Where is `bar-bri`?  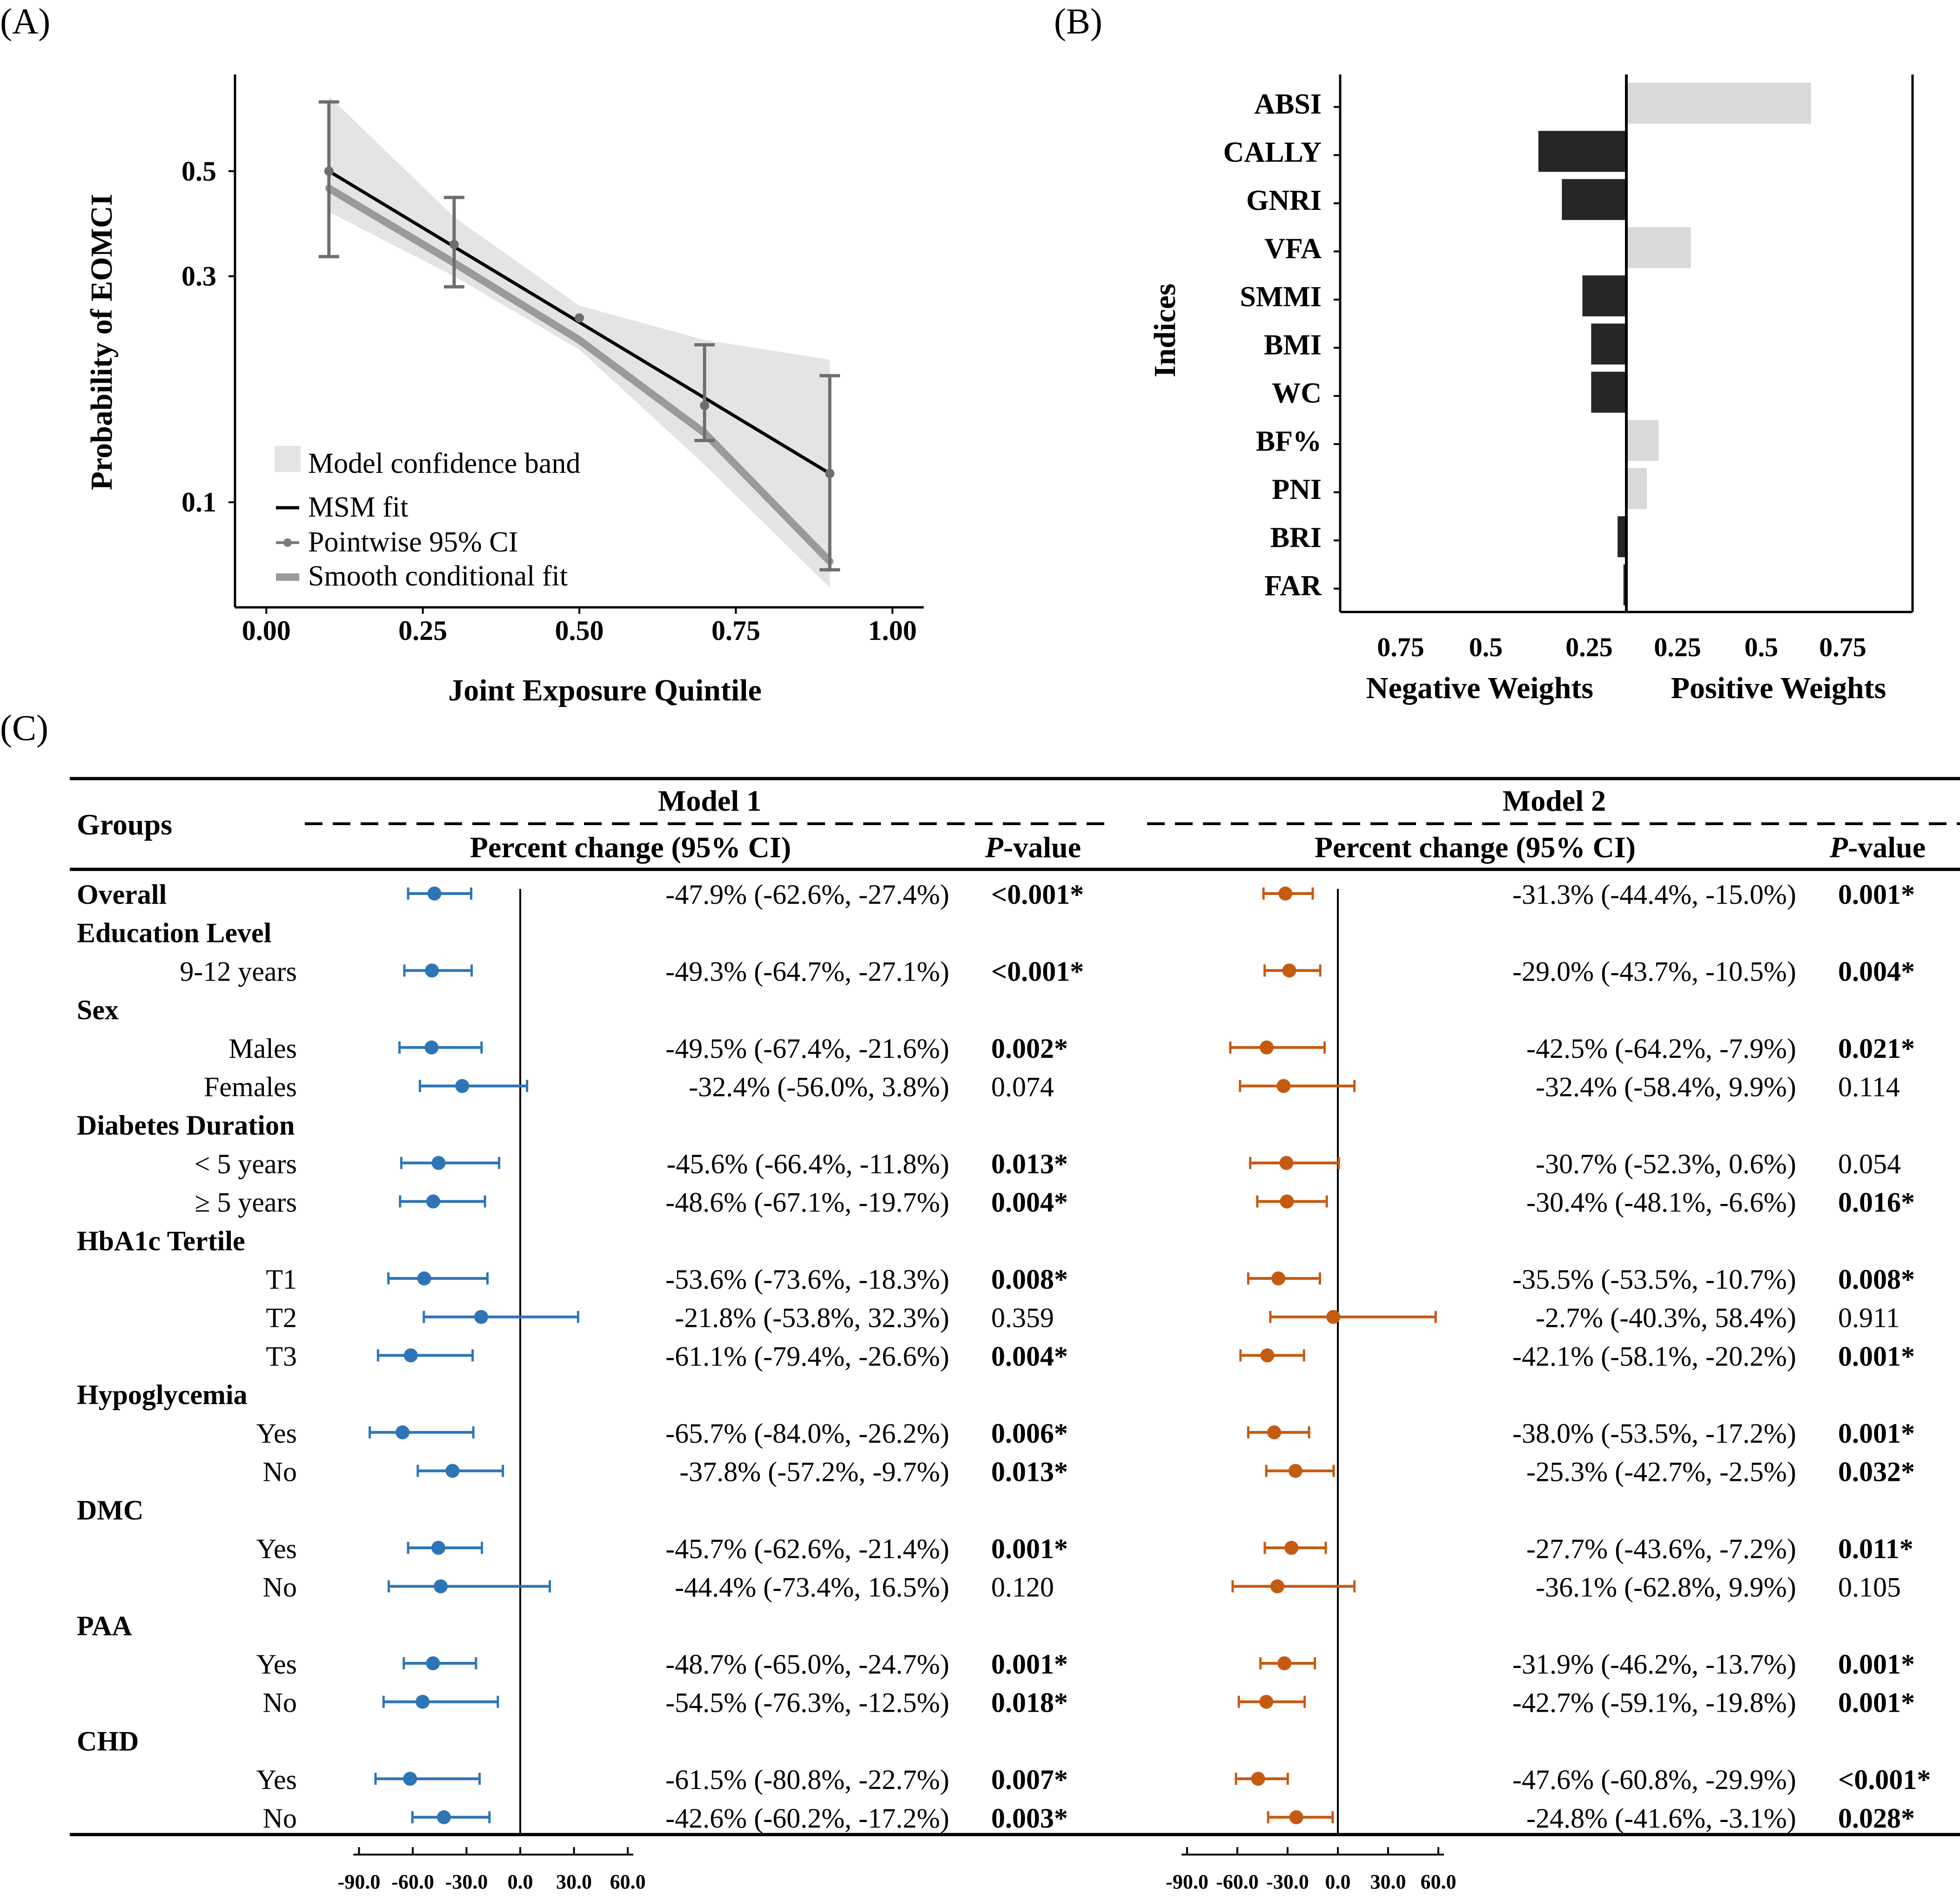
bar-bri is located at coordinates (1622, 537).